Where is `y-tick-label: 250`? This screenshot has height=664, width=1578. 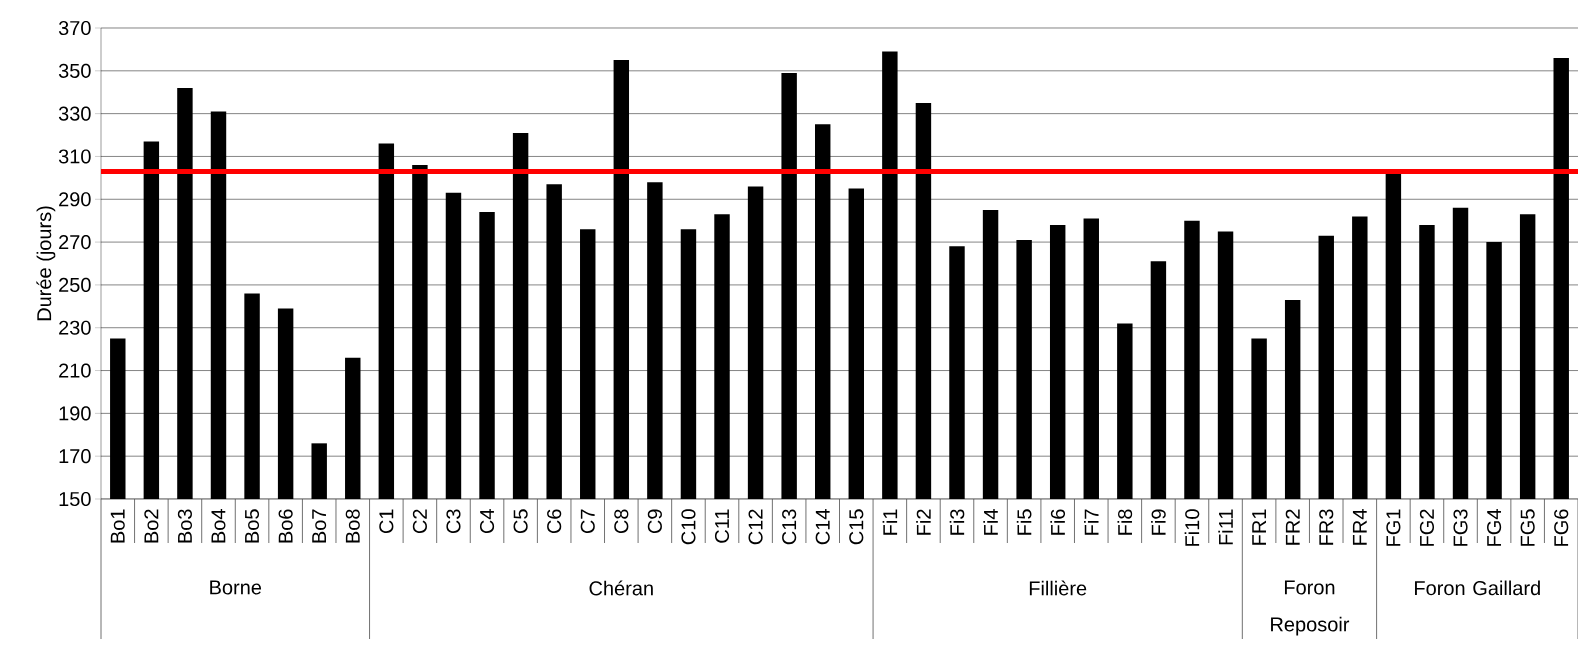 y-tick-label: 250 is located at coordinates (75, 284).